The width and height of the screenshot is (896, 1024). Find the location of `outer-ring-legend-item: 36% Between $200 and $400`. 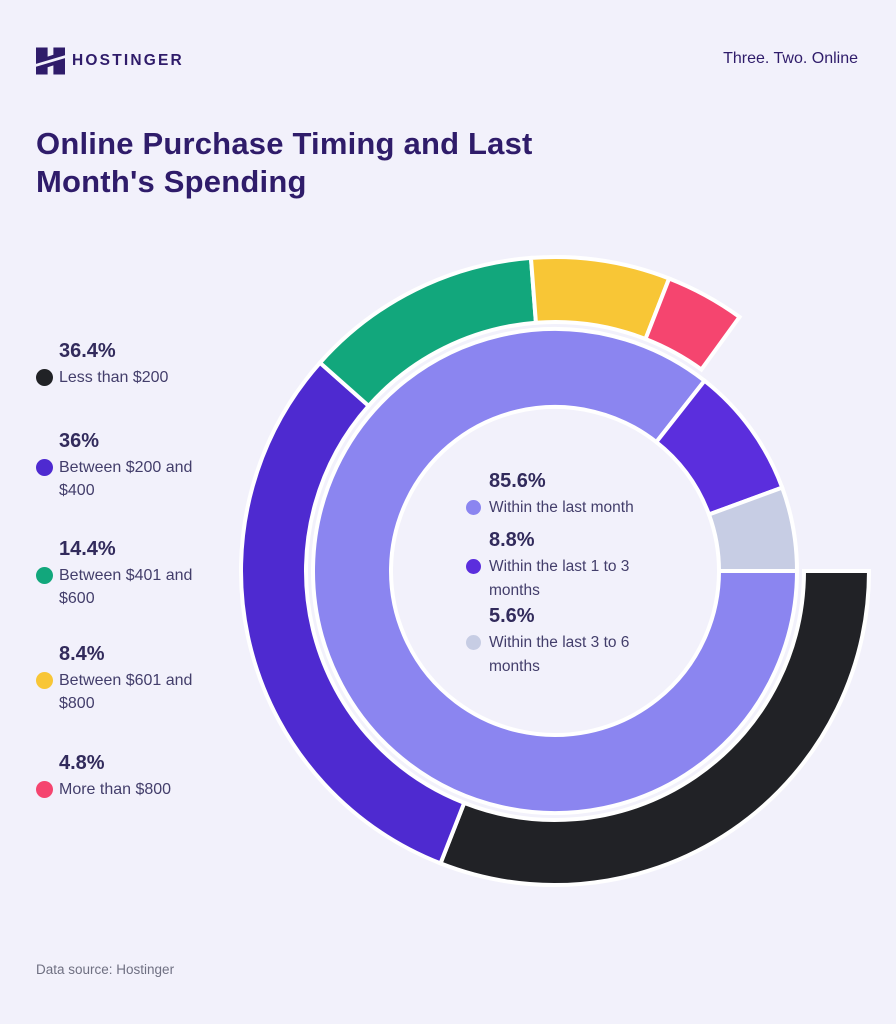

outer-ring-legend-item: 36% Between $200 and $400 is located at coordinates (124, 465).